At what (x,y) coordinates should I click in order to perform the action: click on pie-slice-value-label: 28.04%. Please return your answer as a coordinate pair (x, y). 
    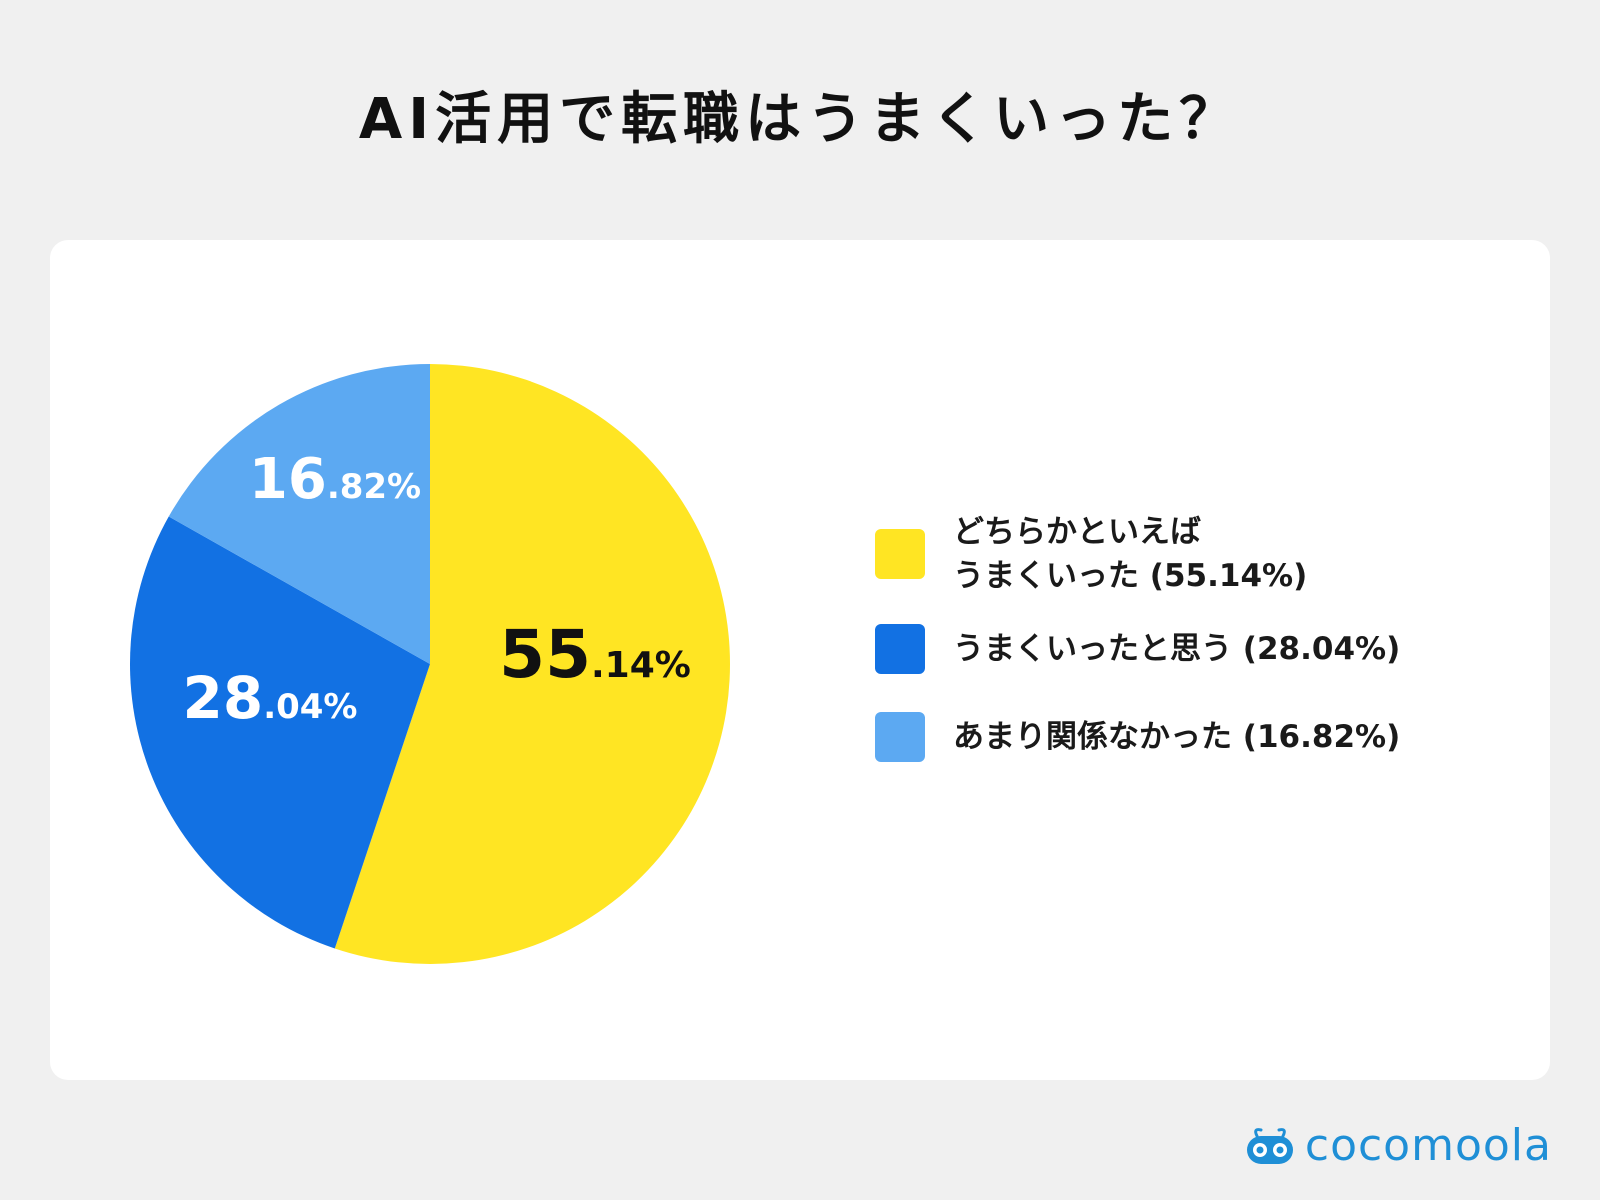
    Looking at the image, I should click on (269, 698).